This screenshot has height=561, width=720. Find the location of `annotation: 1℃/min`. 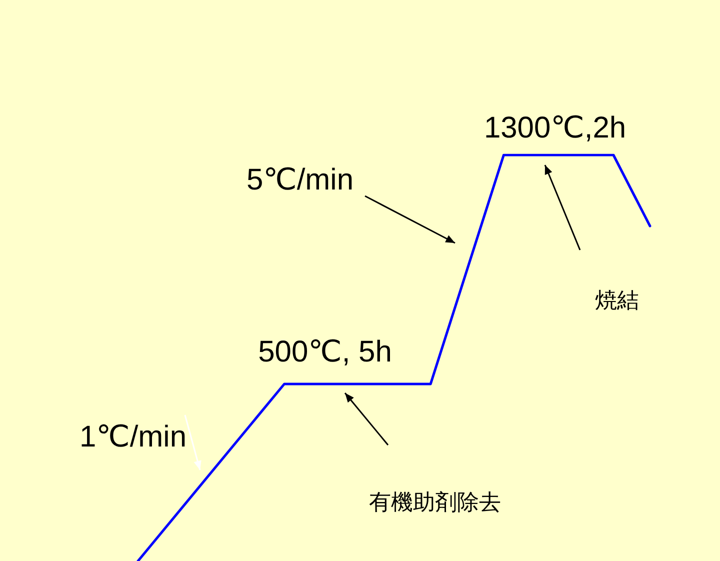

annotation: 1℃/min is located at coordinates (133, 437).